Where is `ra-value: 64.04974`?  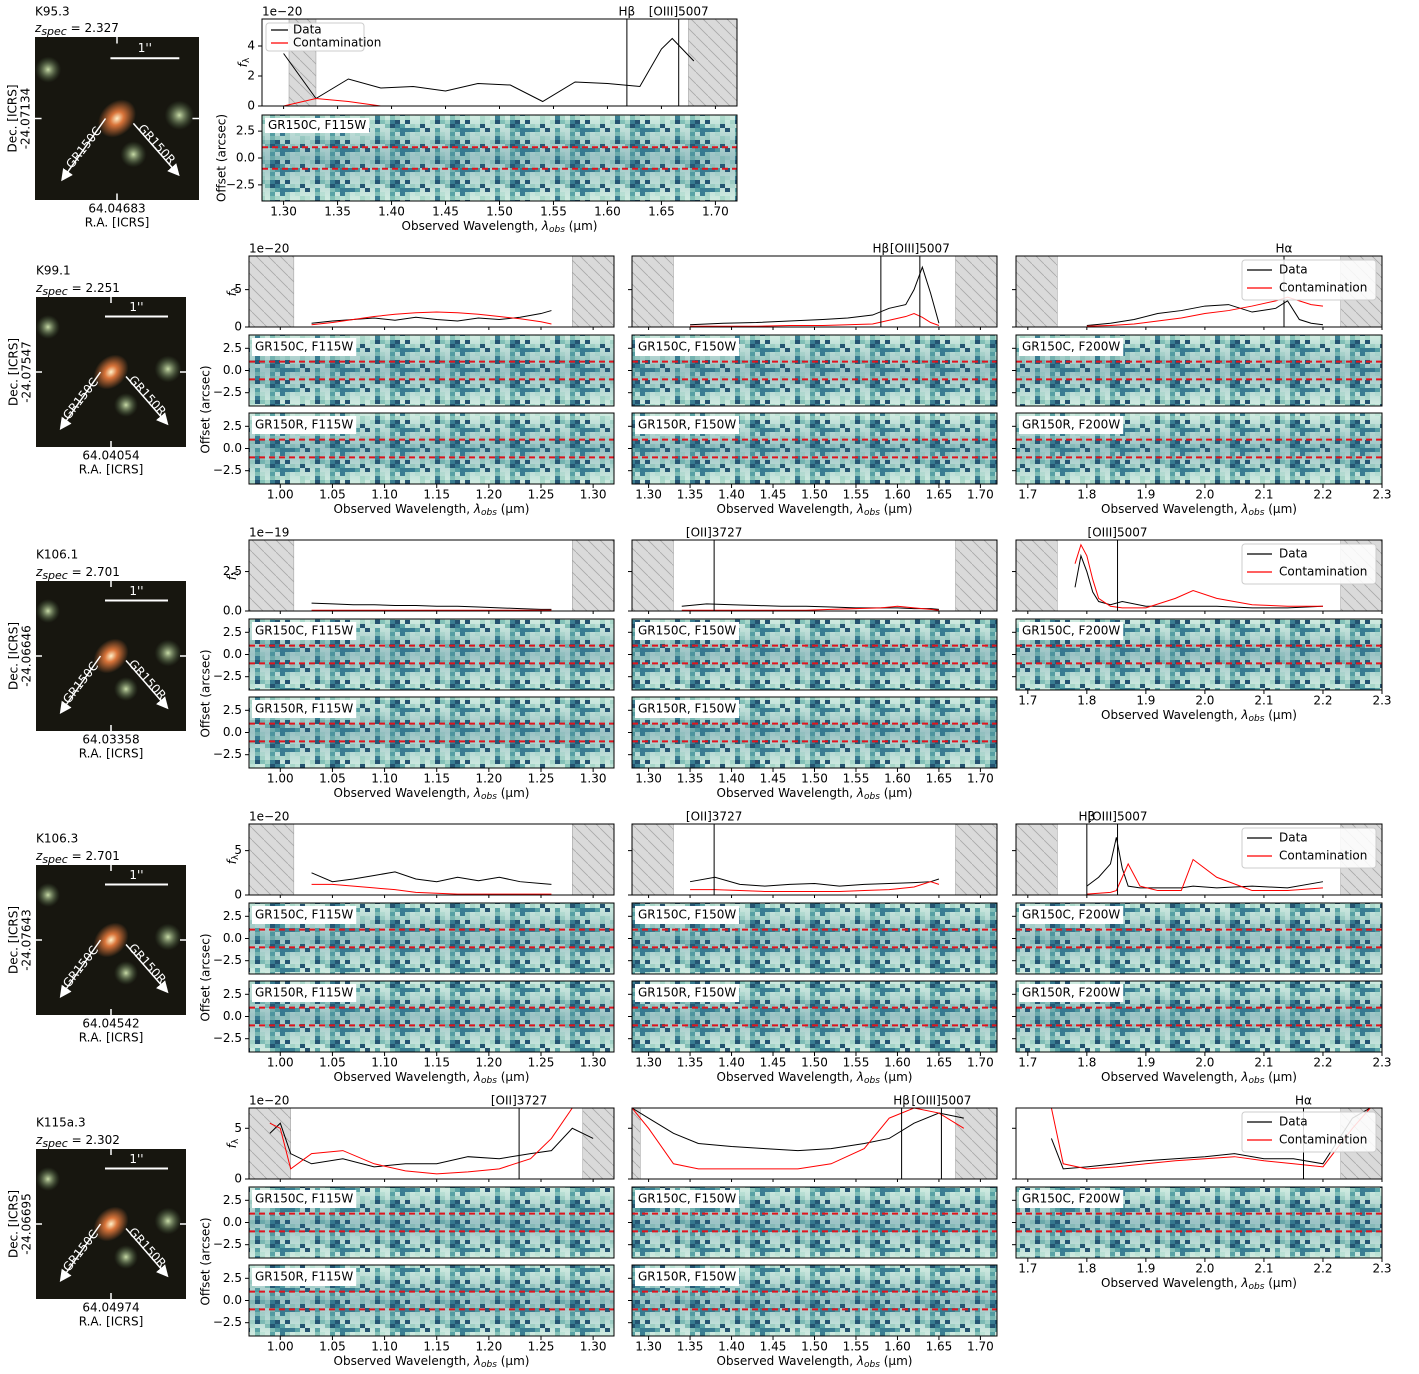 ra-value: 64.04974 is located at coordinates (110, 1308).